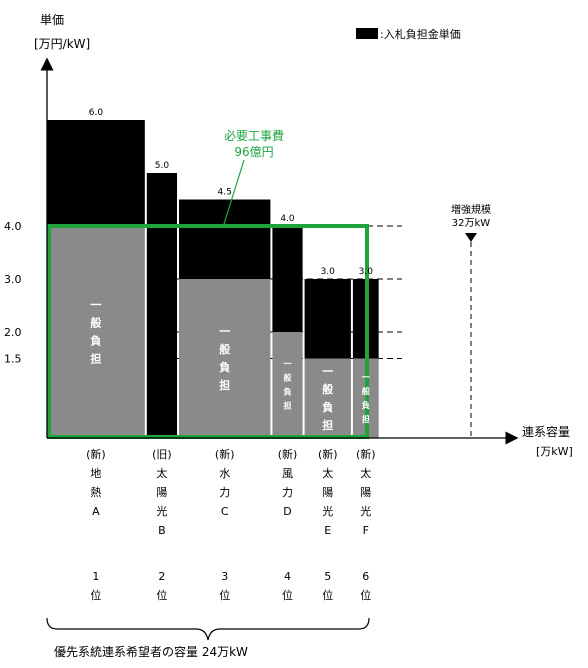 This screenshot has height=668, width=588. What do you see at coordinates (95, 576) in the screenshot?
I see `rank-label: 1` at bounding box center [95, 576].